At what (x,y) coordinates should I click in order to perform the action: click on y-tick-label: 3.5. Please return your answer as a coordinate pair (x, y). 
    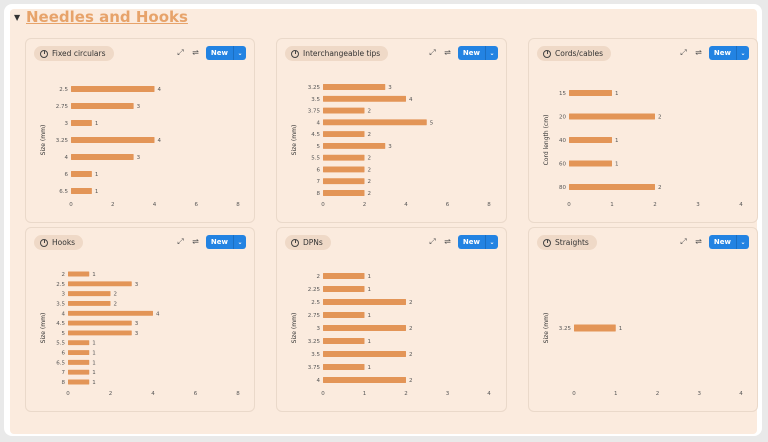
    Looking at the image, I should click on (315, 355).